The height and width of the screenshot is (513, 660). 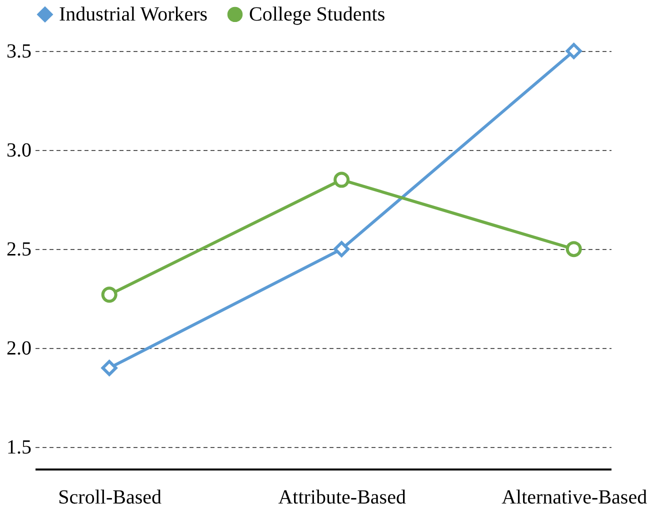 I want to click on x-tick-label: Alternative-Based, so click(x=575, y=497).